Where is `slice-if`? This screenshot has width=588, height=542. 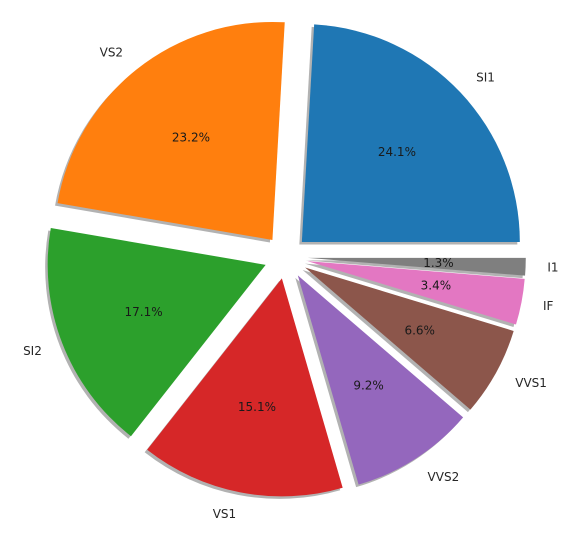
slice-if is located at coordinates (416, 293).